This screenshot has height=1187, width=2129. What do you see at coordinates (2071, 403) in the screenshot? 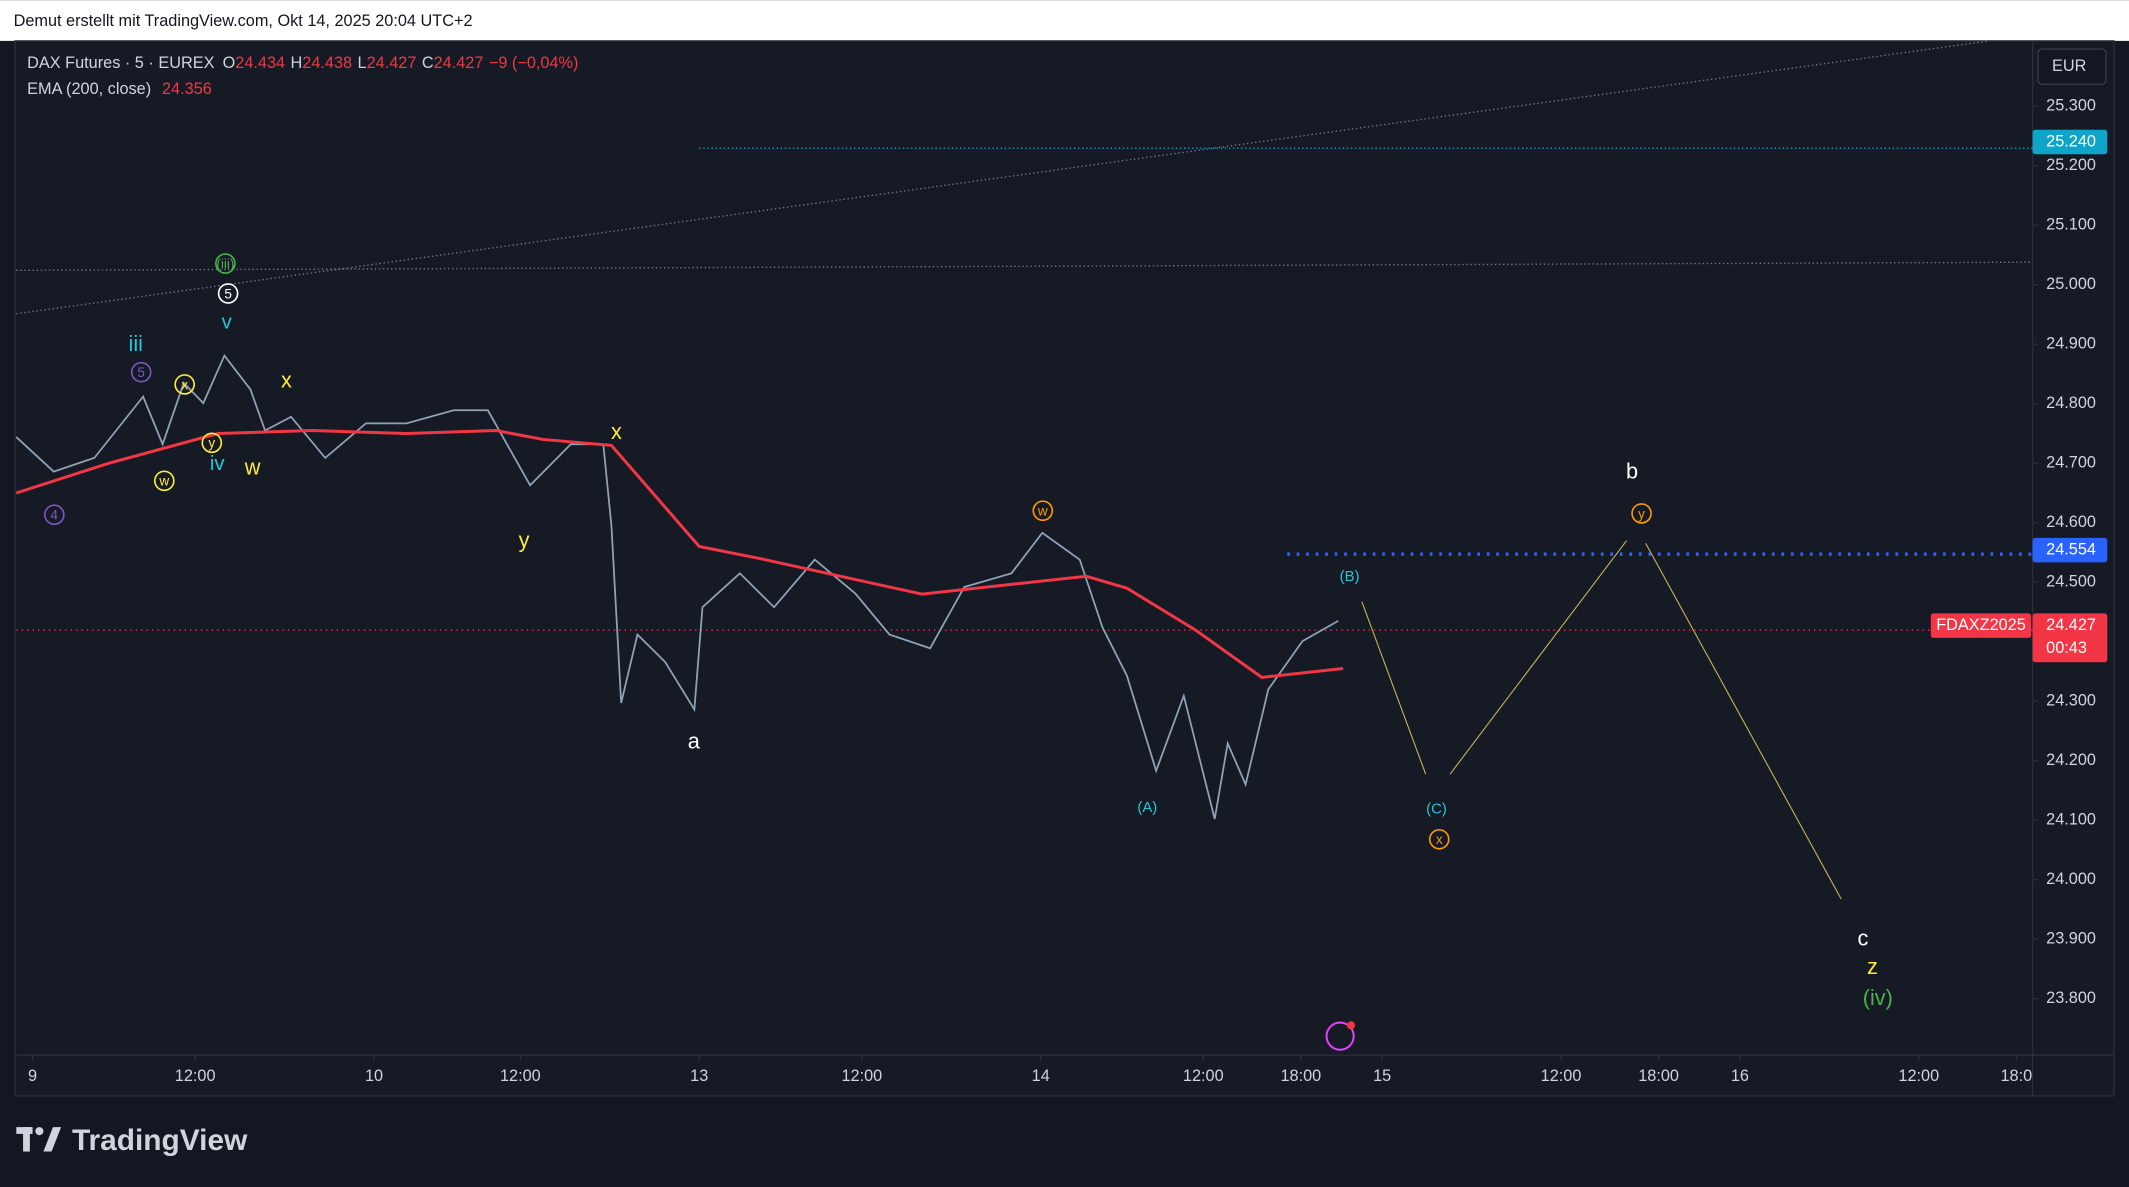
I see `y-tick-label: 24.800` at bounding box center [2071, 403].